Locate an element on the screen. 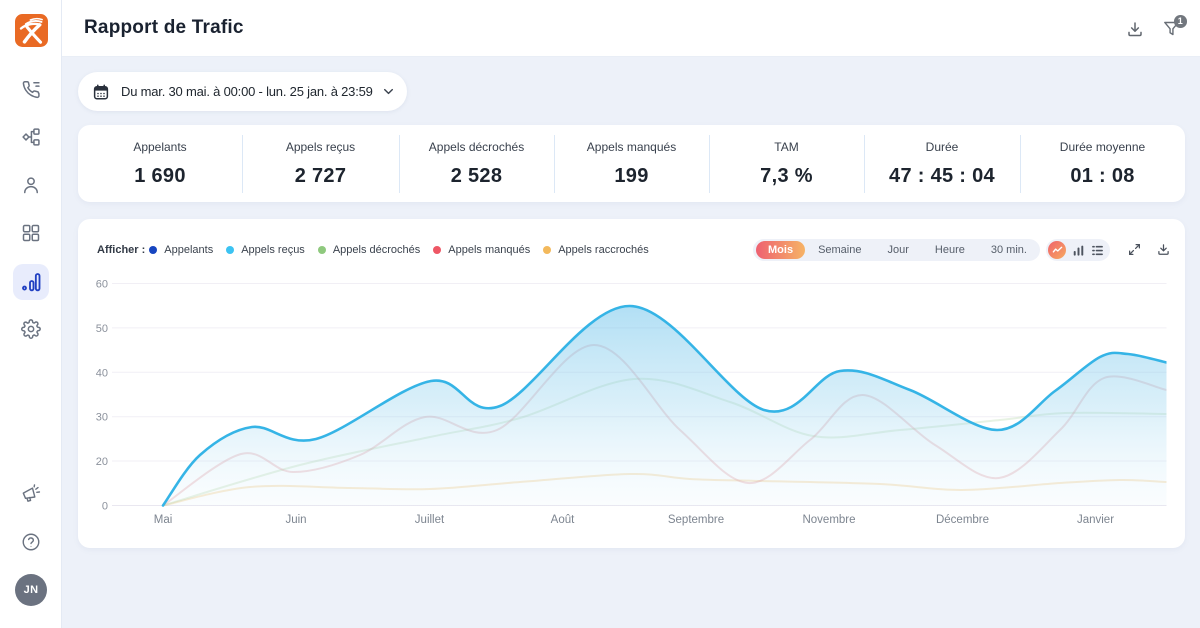  svg-text: Décembre is located at coordinates (962, 520).